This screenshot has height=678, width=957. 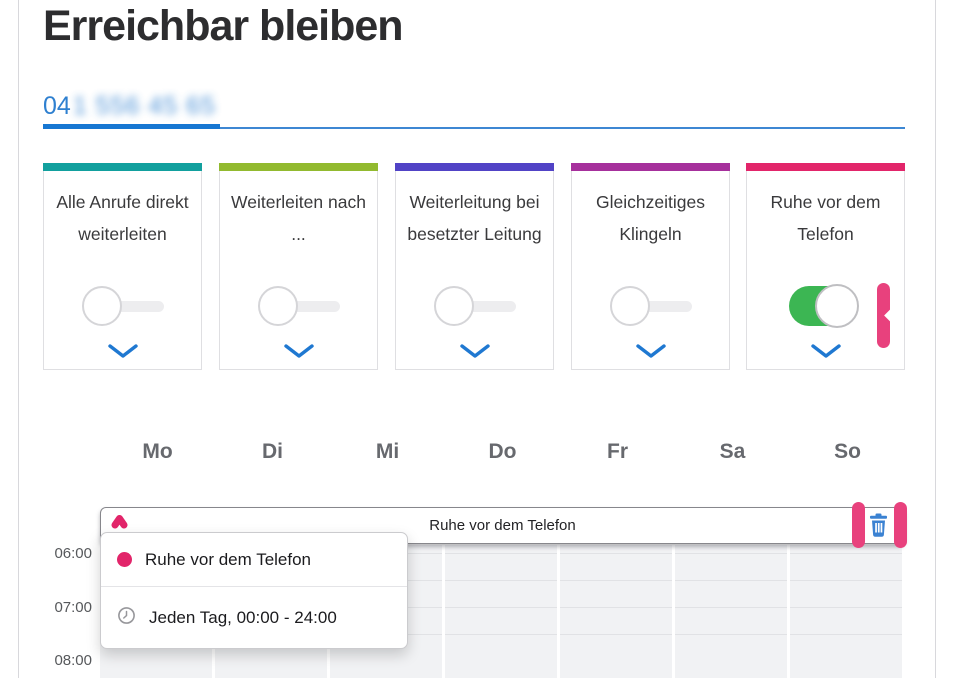 I want to click on day-label-mi: Mi, so click(x=387, y=451).